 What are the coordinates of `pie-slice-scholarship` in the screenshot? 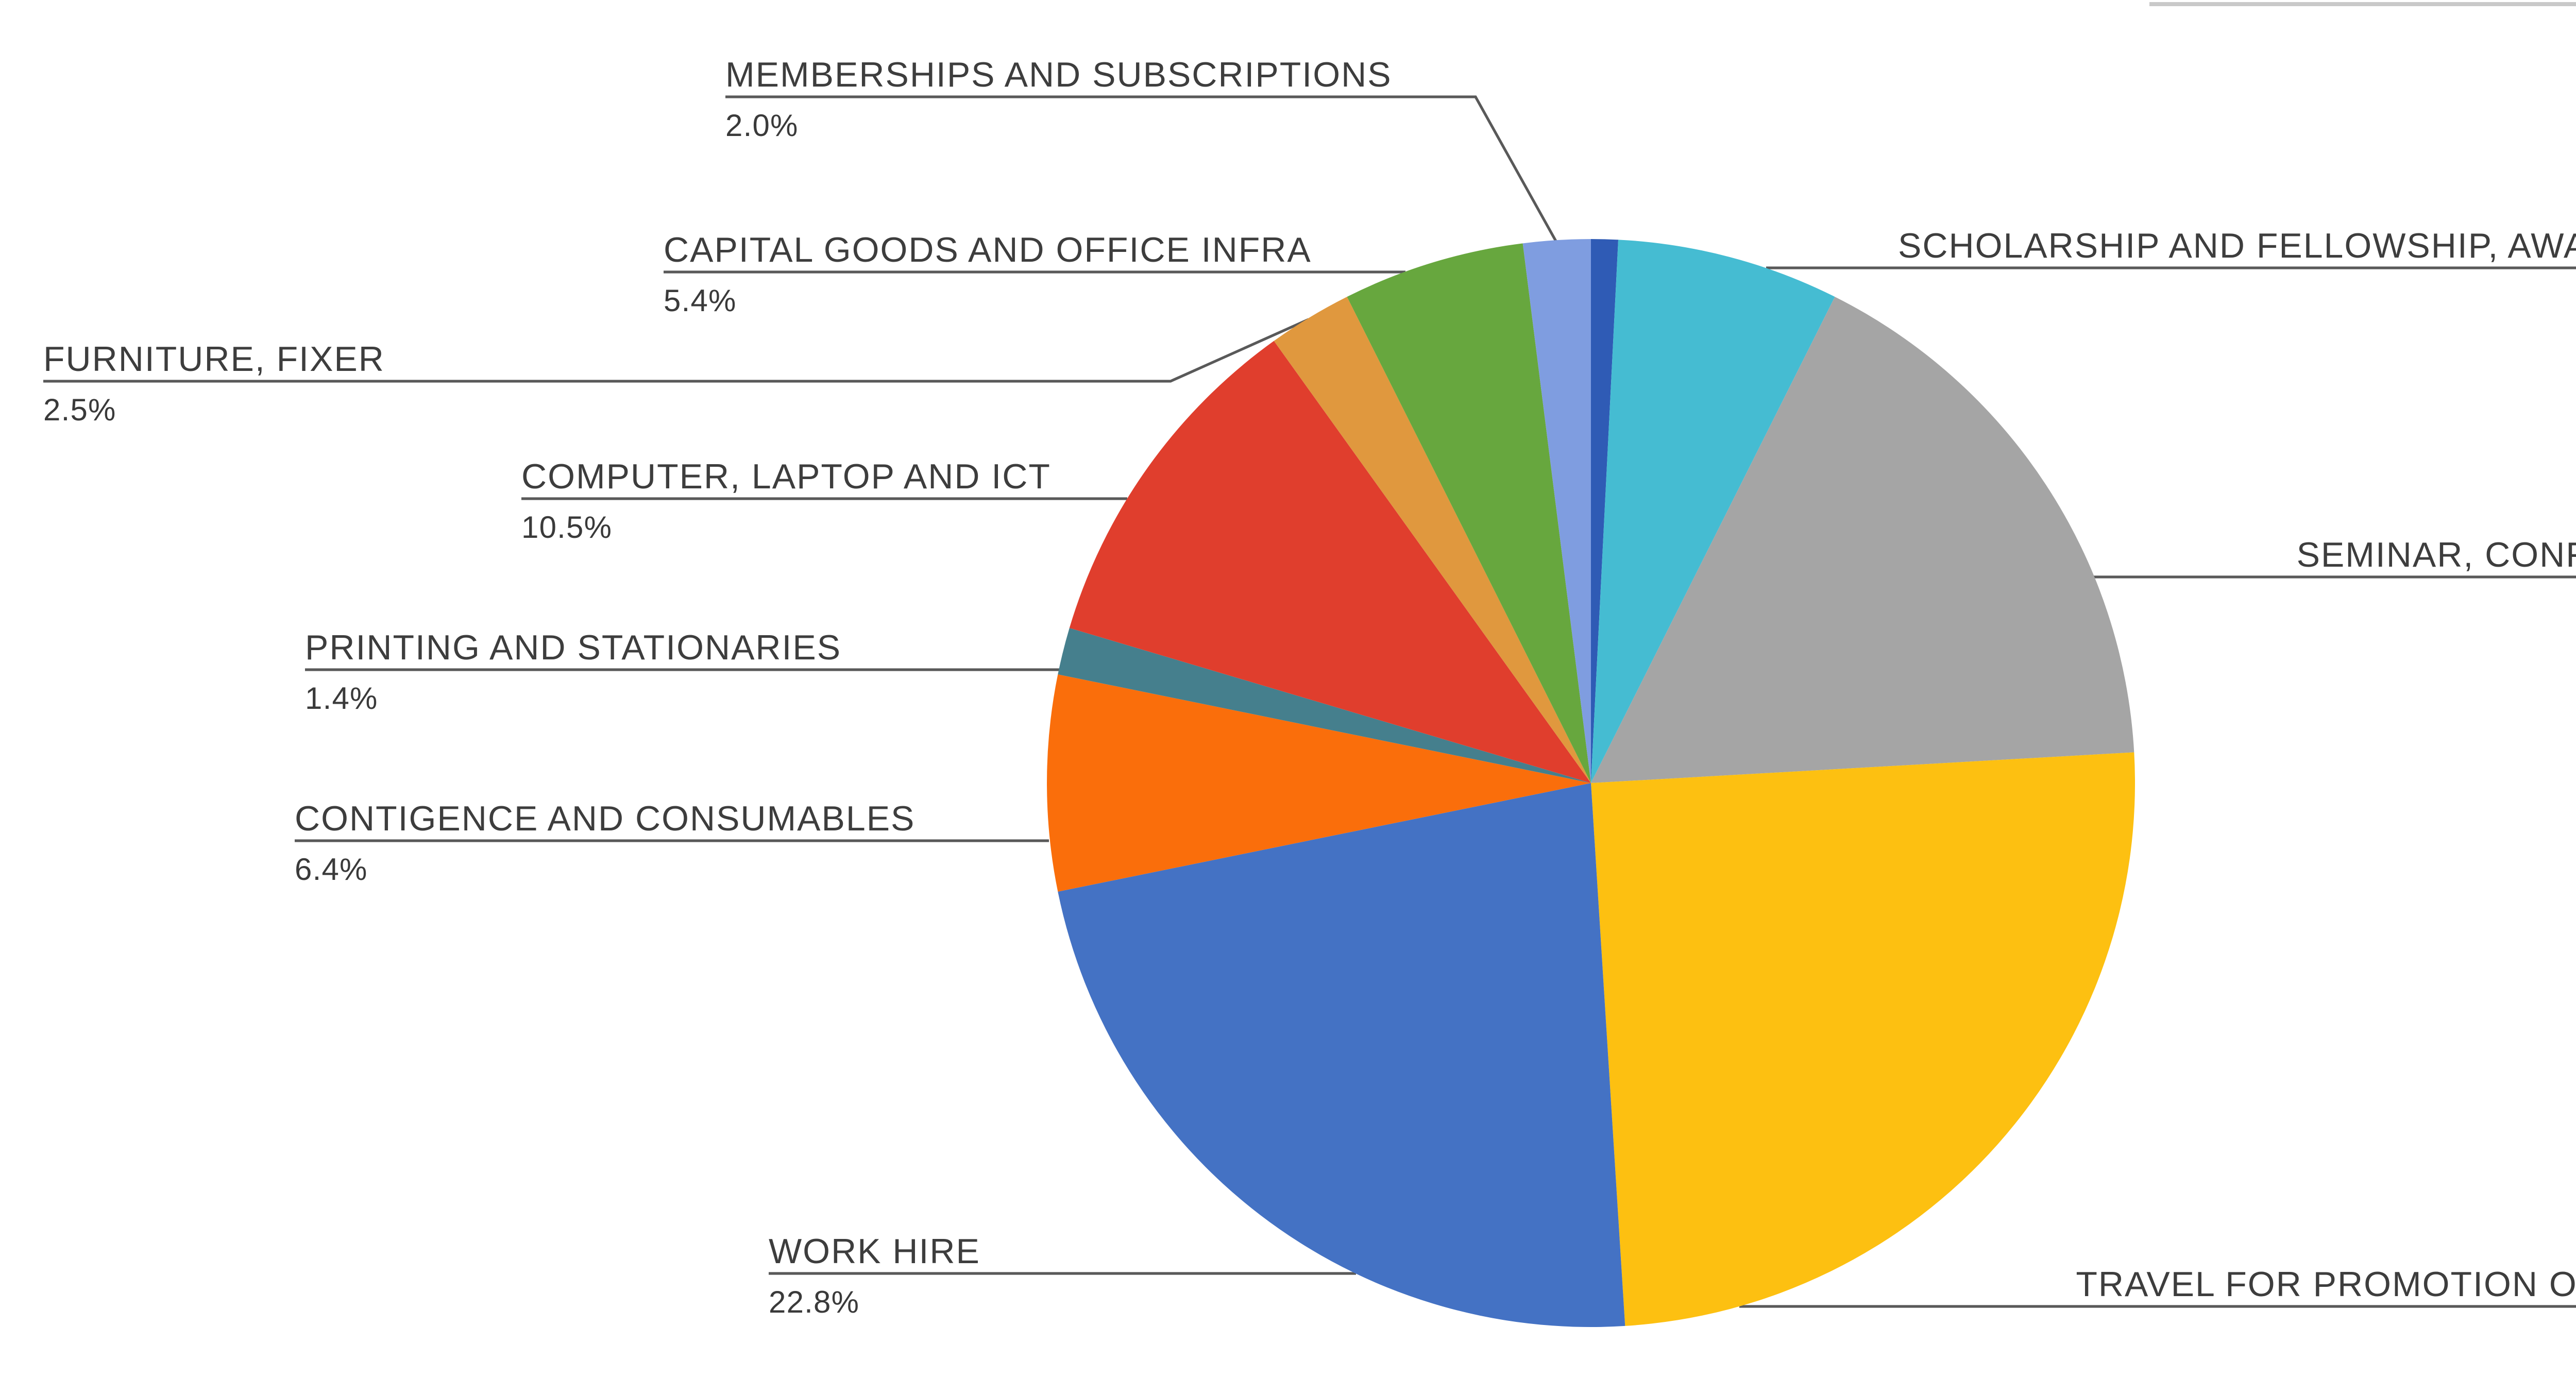 It's located at (1713, 511).